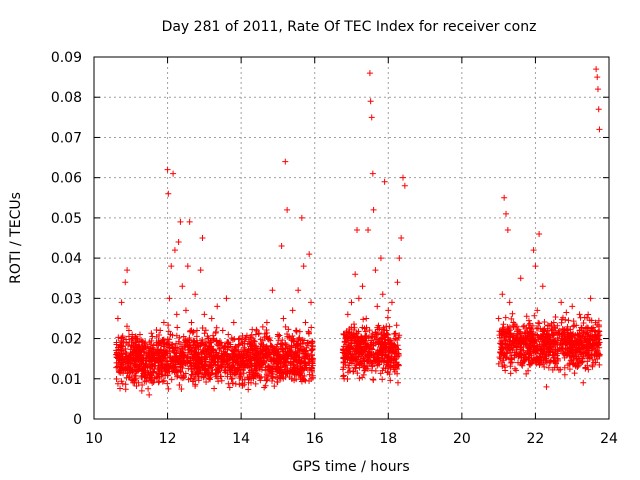 The height and width of the screenshot is (480, 640). I want to click on x-tick-label: 24, so click(609, 439).